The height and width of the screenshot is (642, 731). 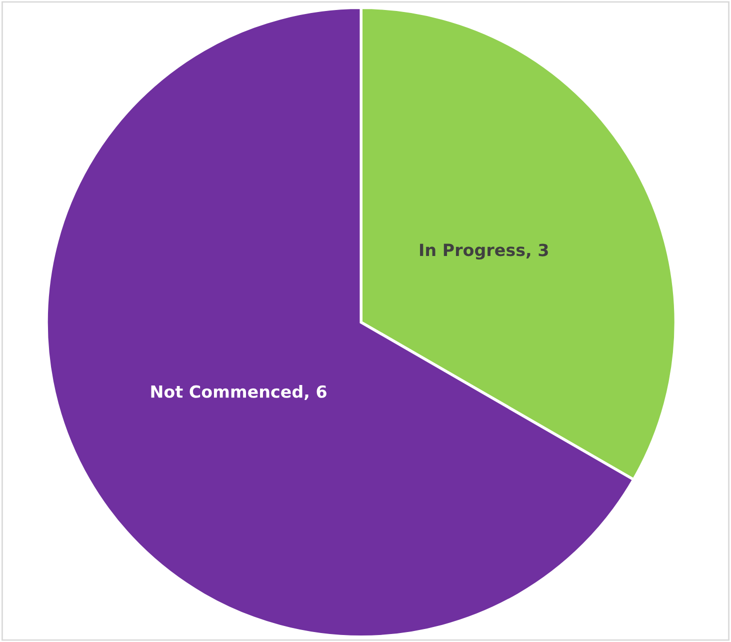 What do you see at coordinates (226, 391) in the screenshot?
I see `slice-label: Not Commenced` at bounding box center [226, 391].